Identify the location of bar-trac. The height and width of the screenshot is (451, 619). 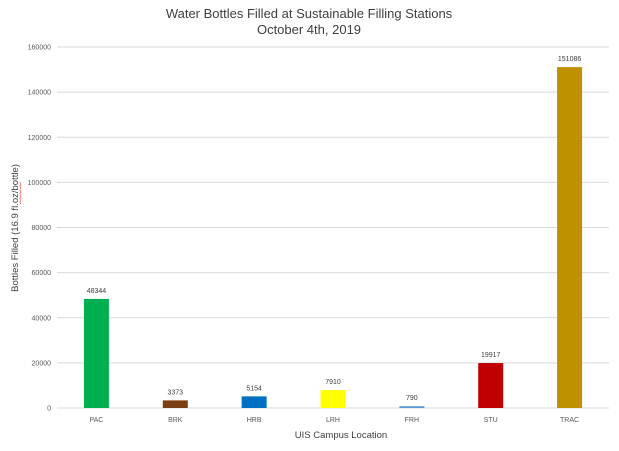
(570, 237).